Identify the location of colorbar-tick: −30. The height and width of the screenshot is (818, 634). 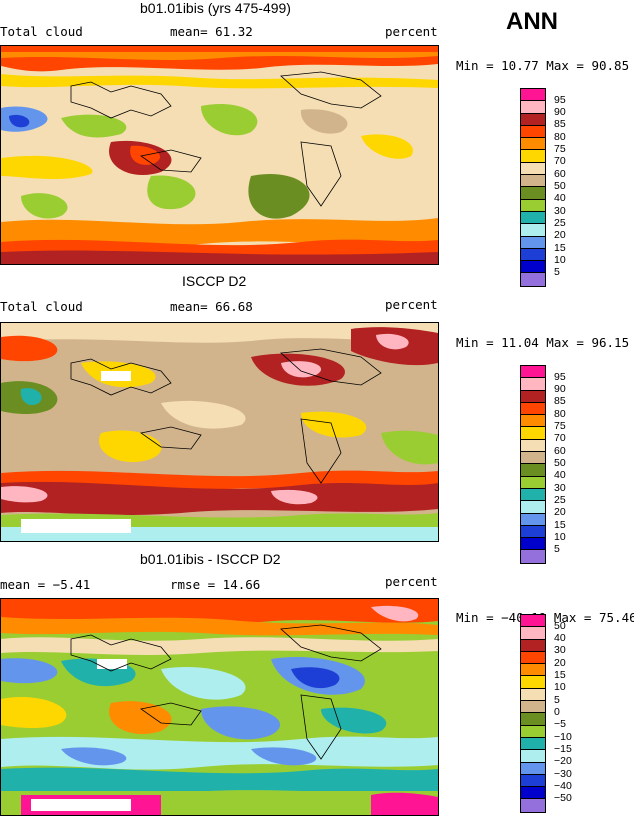
(563, 774).